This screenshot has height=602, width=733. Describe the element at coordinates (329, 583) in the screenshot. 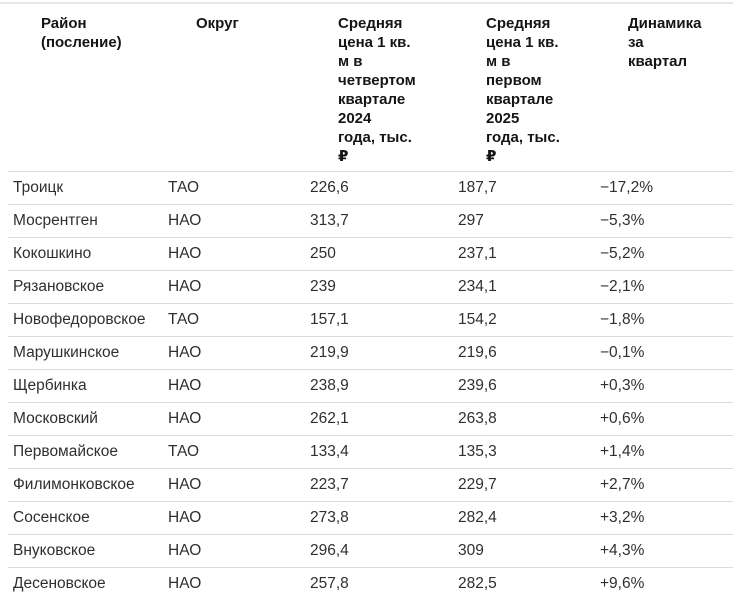

I see `price-q4-2024-cell: 257,8` at that location.